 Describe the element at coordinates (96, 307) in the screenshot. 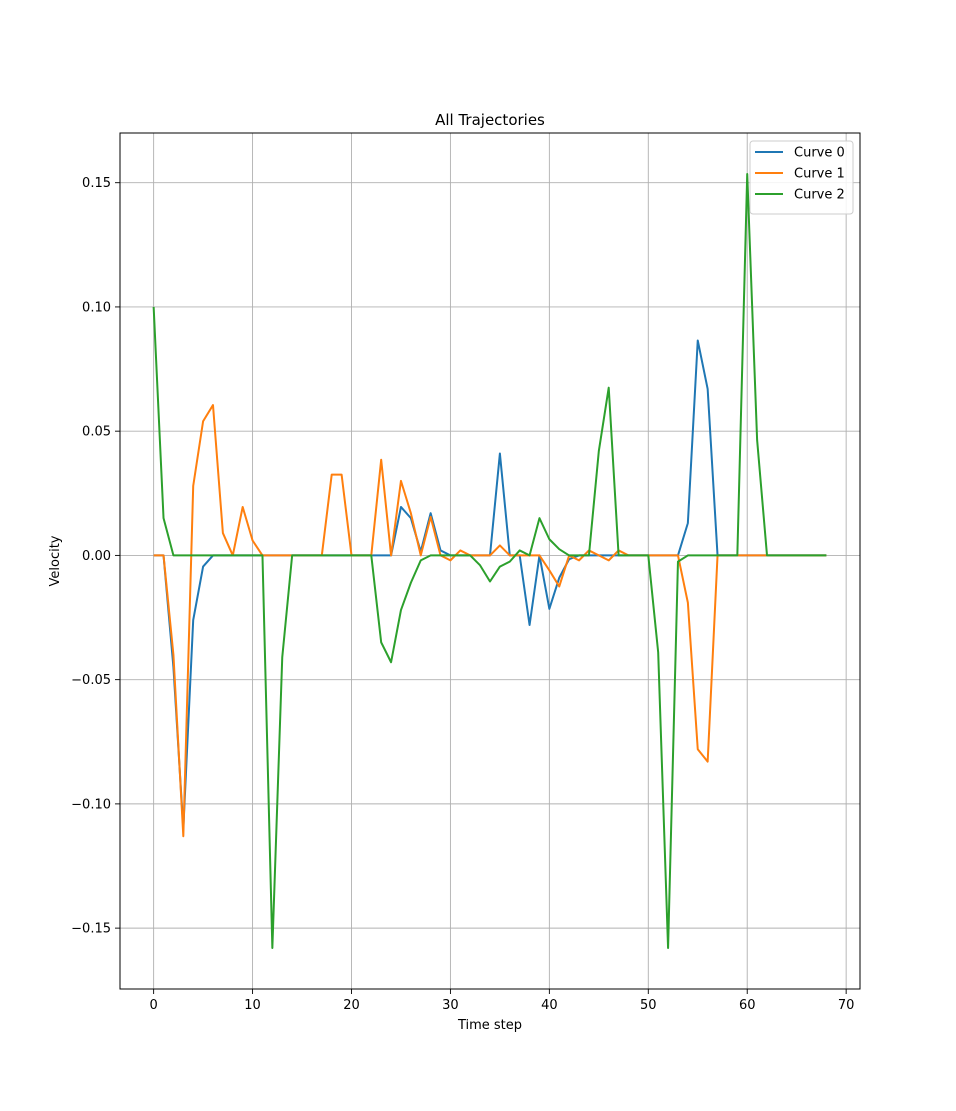

I see `y-tick-label: 0.10` at that location.